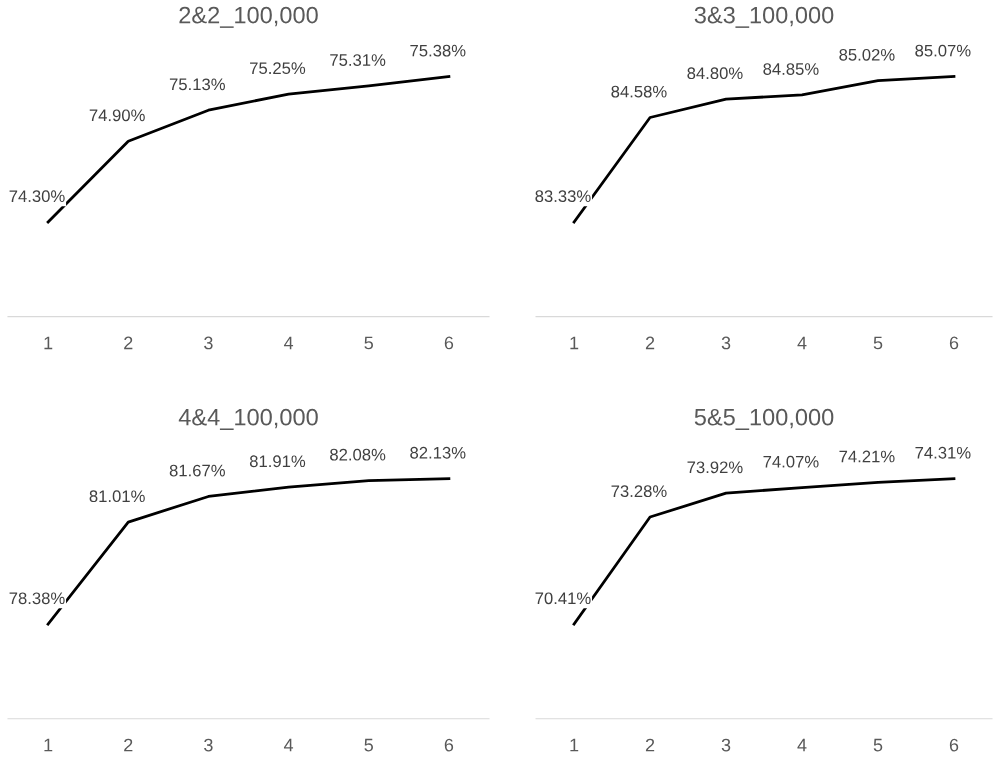 The image size is (1002, 763). What do you see at coordinates (867, 54) in the screenshot?
I see `data-label: 85.02%` at bounding box center [867, 54].